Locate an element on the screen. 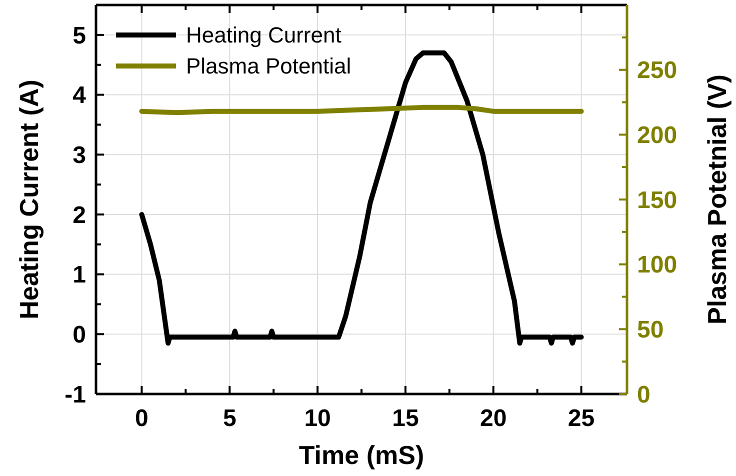  y-tick-label: 3 is located at coordinates (79, 156).